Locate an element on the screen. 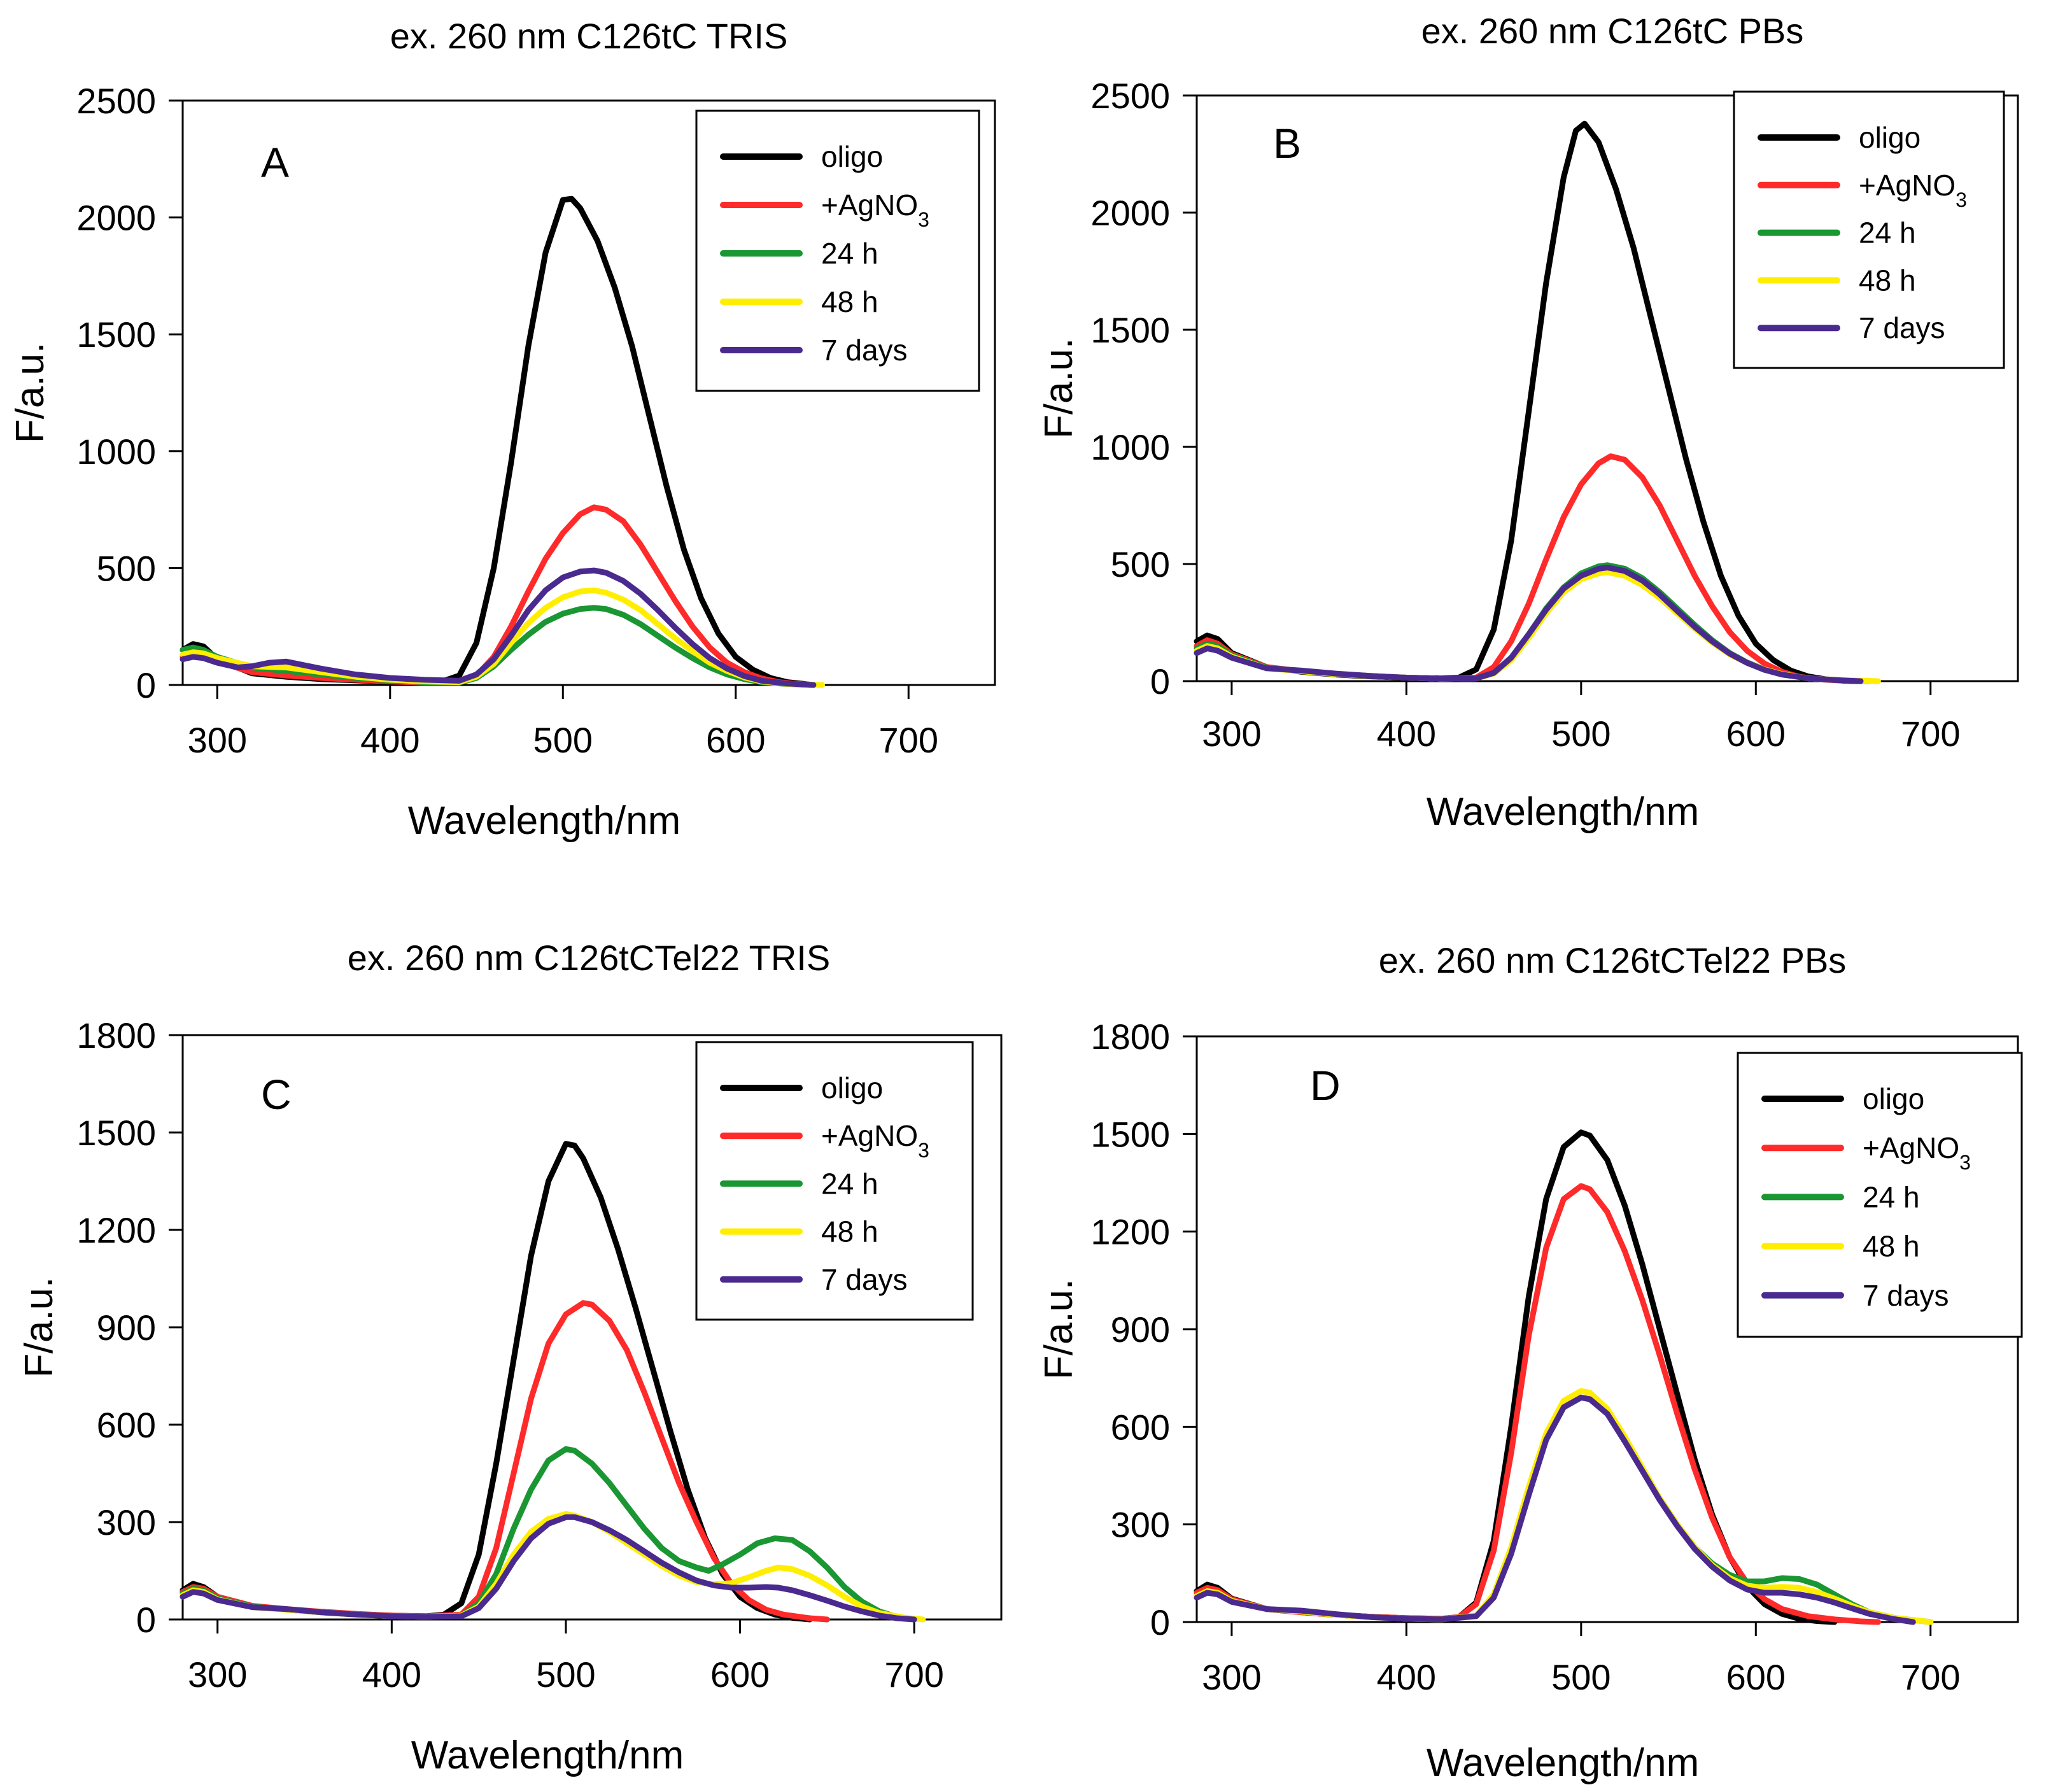 The width and height of the screenshot is (2051, 1792). panel-letter: A is located at coordinates (275, 162).